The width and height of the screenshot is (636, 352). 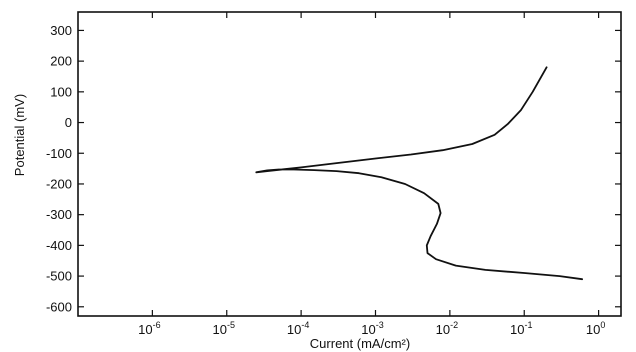 I want to click on x-tick-label: 10⁻², so click(x=447, y=328).